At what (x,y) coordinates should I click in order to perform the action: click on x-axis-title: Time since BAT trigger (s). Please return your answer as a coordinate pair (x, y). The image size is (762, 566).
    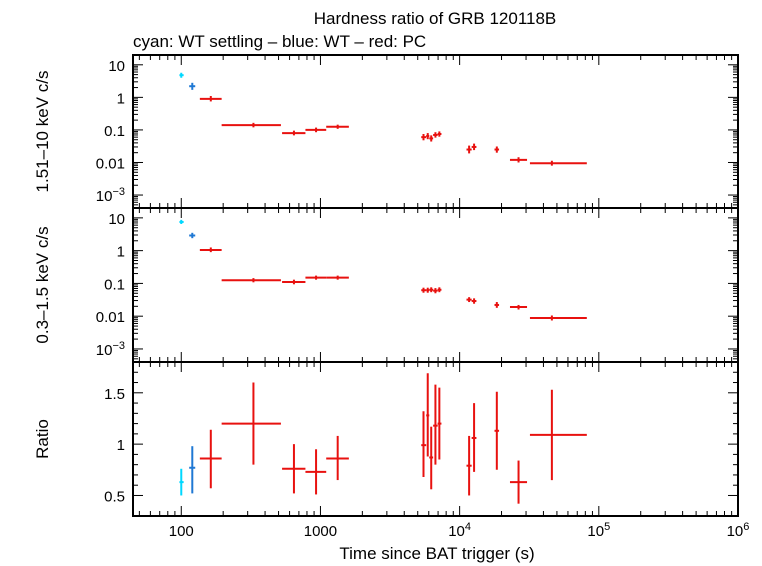
    Looking at the image, I should click on (436, 553).